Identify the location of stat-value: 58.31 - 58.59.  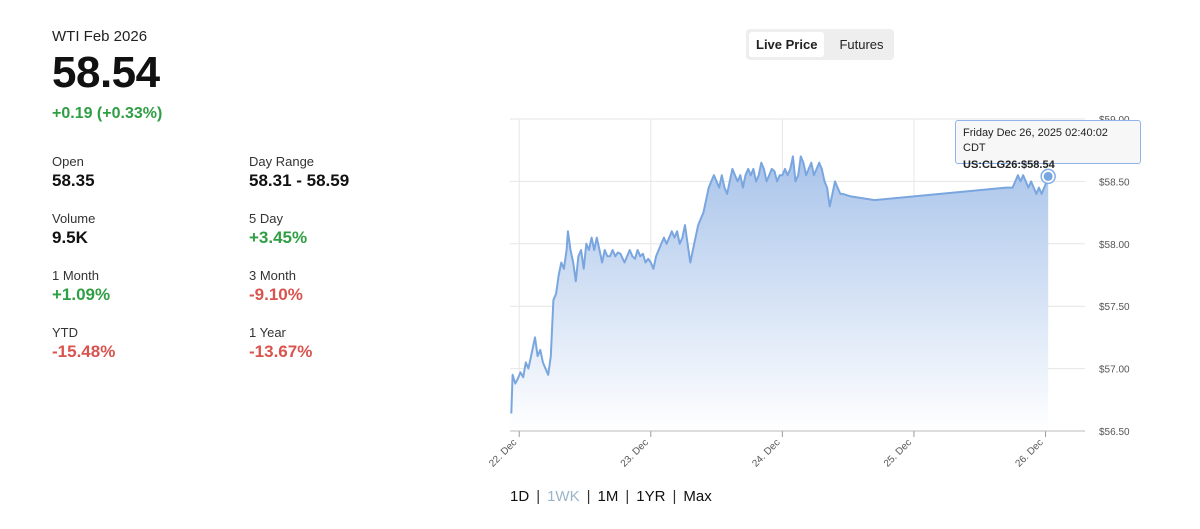
(299, 180).